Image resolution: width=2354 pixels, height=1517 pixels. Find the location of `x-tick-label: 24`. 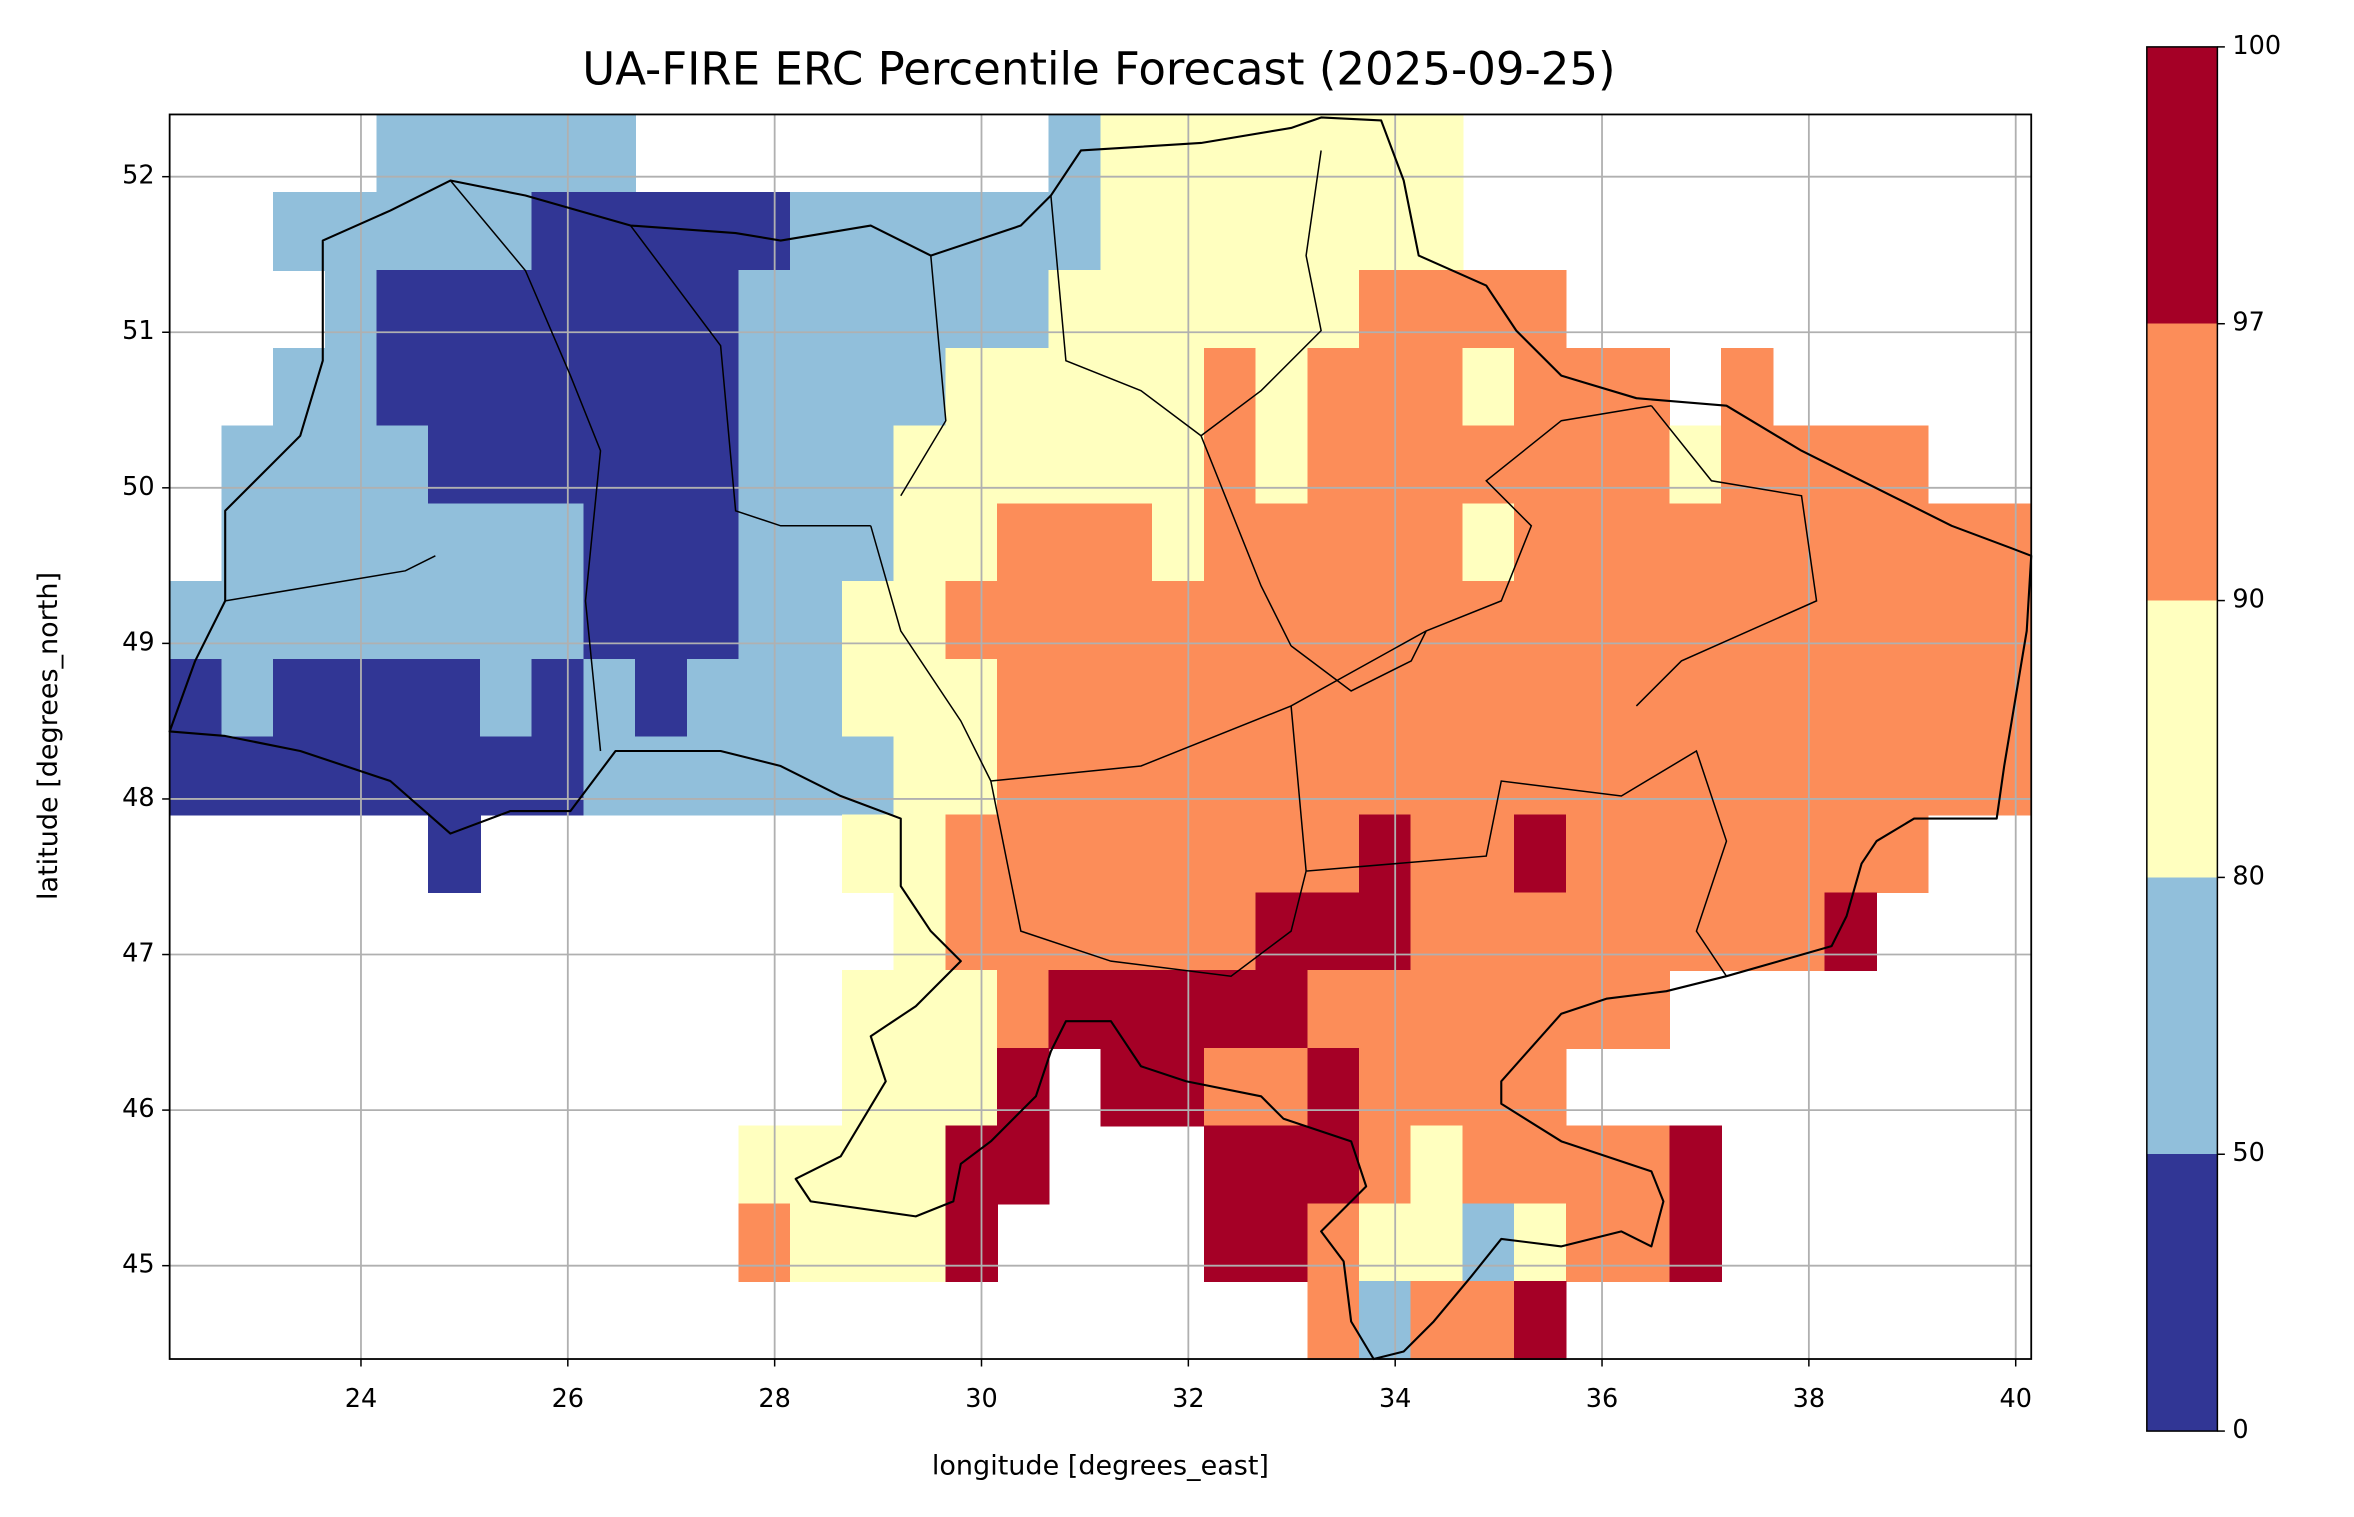

x-tick-label: 24 is located at coordinates (361, 1399).